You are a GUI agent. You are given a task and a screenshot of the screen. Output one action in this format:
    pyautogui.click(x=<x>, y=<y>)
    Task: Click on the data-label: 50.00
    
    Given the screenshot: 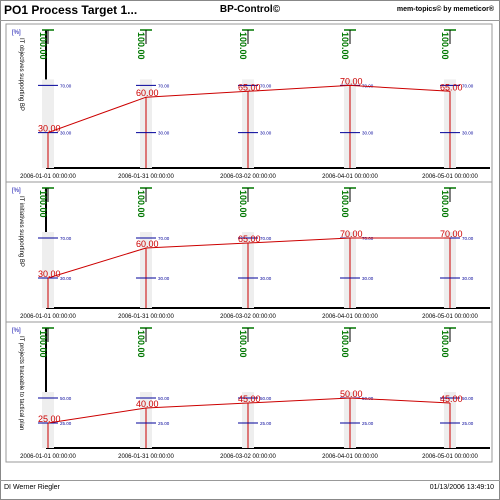 What is the action you would take?
    pyautogui.click(x=351, y=394)
    